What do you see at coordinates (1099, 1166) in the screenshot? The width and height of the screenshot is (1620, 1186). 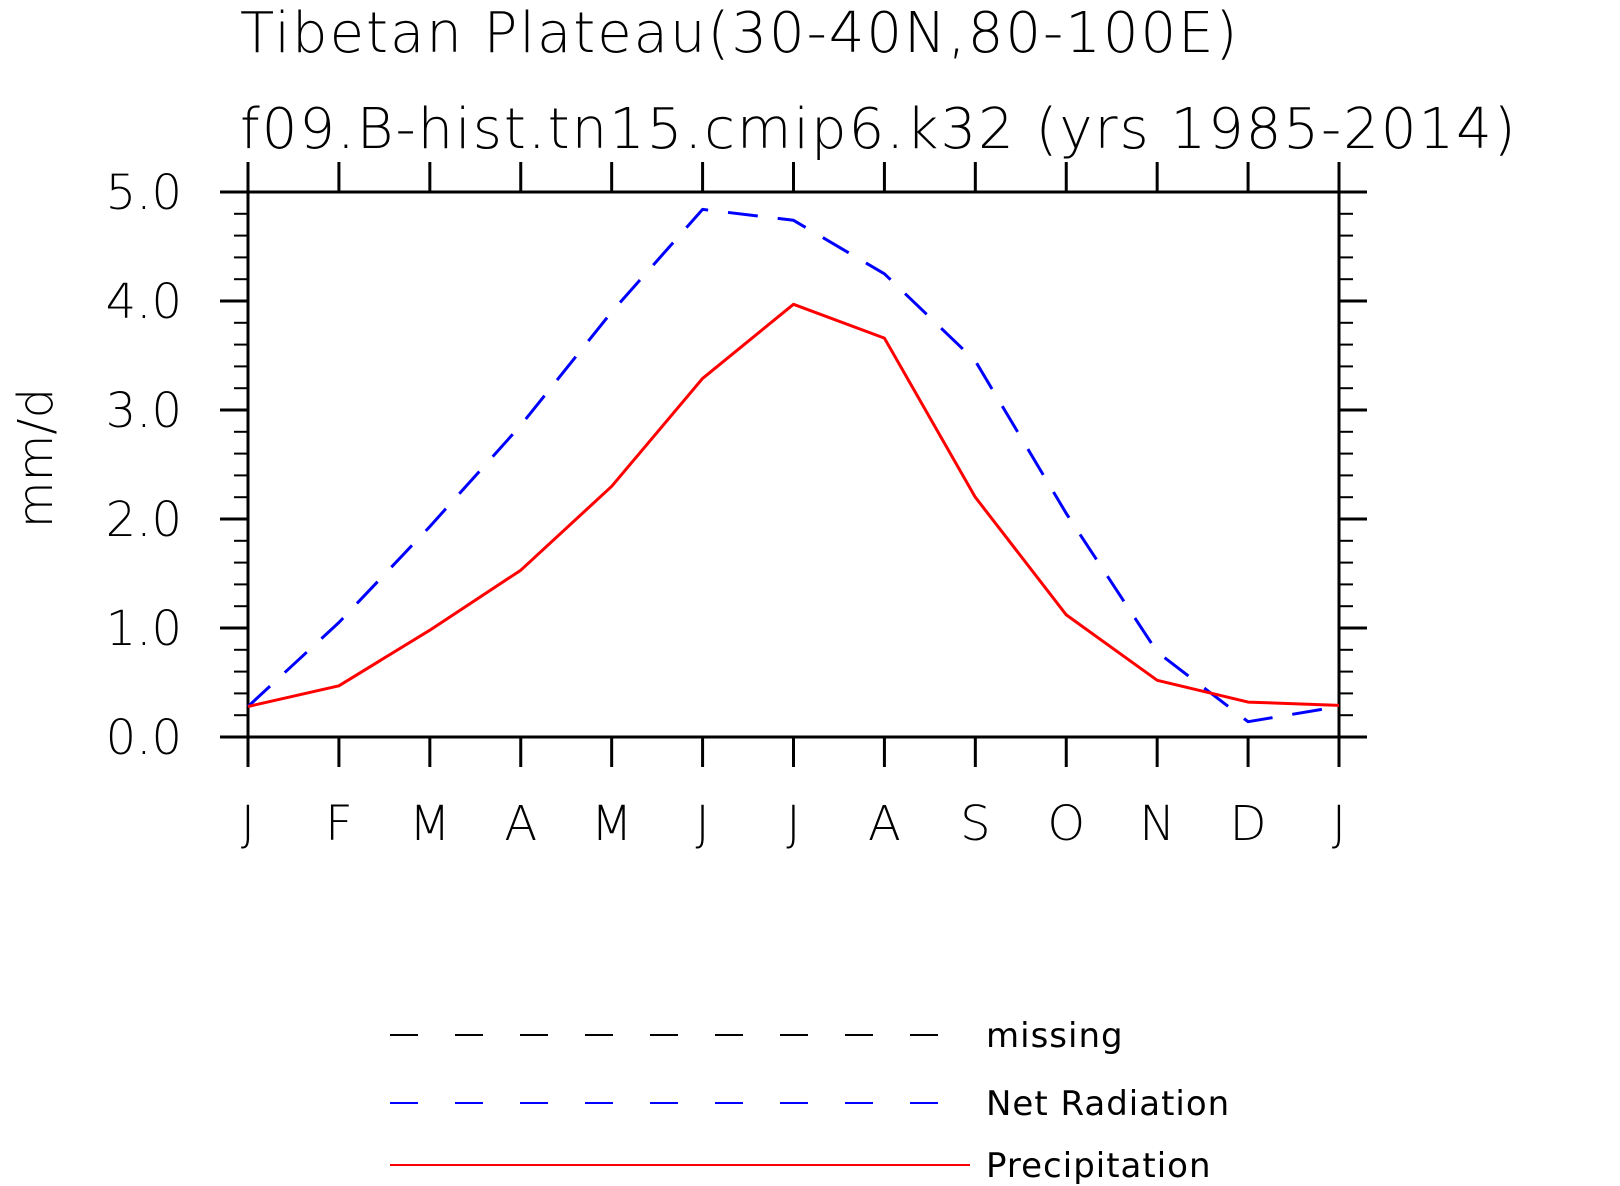 I see `legend-label-precipitation: Precipitation` at bounding box center [1099, 1166].